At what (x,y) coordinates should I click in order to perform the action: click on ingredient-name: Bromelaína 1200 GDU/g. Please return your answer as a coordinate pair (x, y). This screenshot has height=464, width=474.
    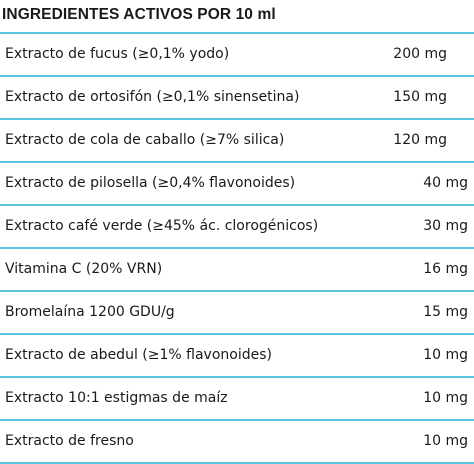
    Looking at the image, I should click on (90, 312).